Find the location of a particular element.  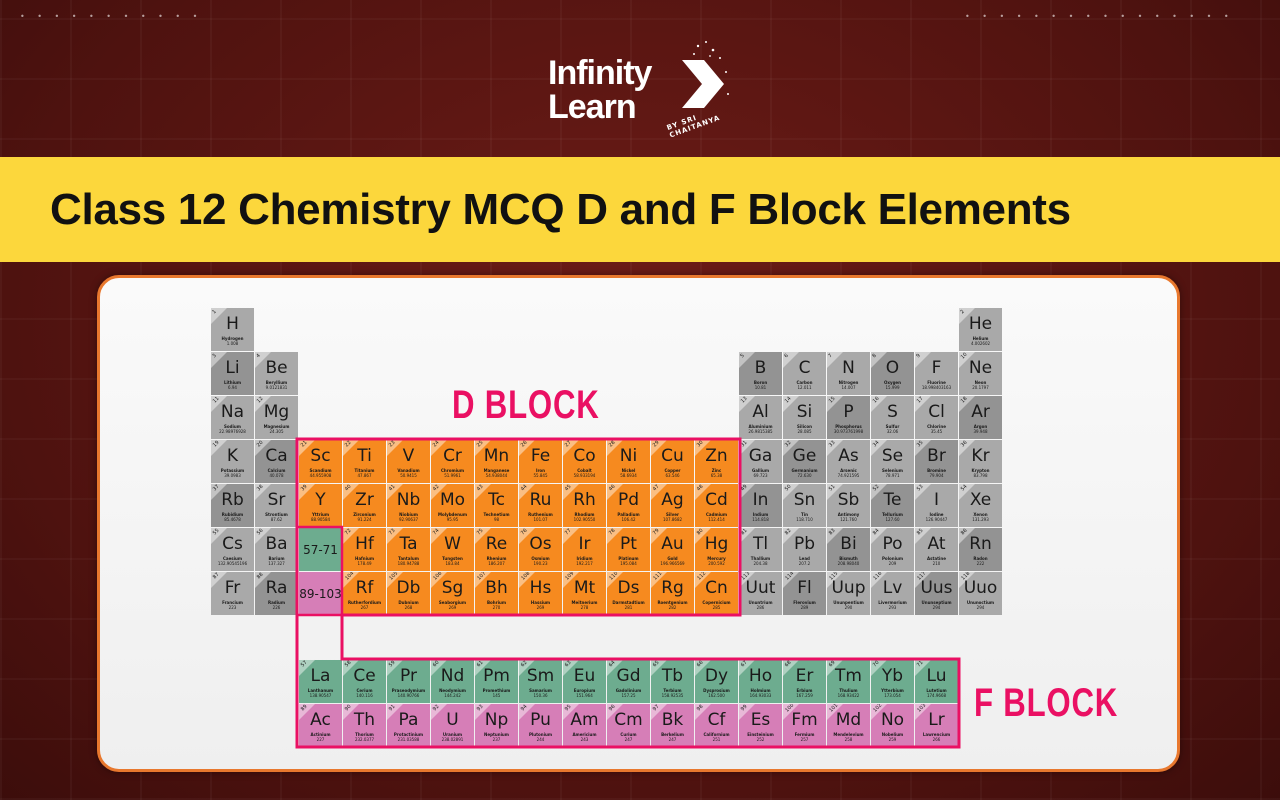

atomic-weight: 183.84 is located at coordinates (452, 563).